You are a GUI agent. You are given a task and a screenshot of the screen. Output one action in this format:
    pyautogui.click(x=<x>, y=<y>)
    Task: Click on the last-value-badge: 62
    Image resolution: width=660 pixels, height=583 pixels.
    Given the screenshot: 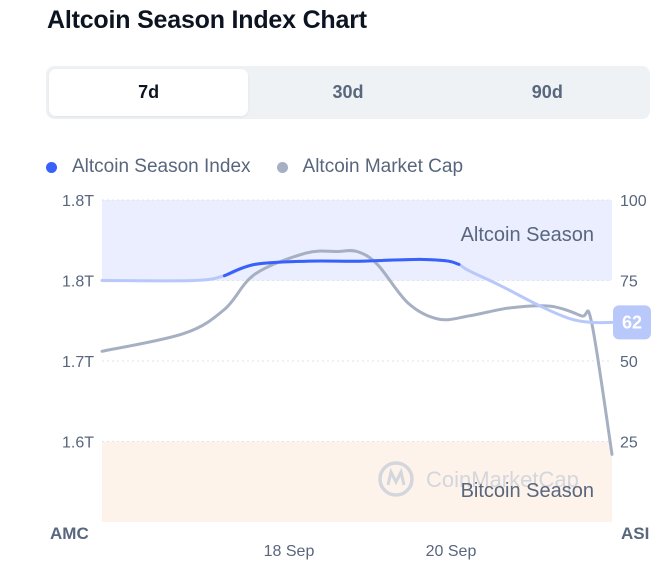 What is the action you would take?
    pyautogui.click(x=632, y=322)
    